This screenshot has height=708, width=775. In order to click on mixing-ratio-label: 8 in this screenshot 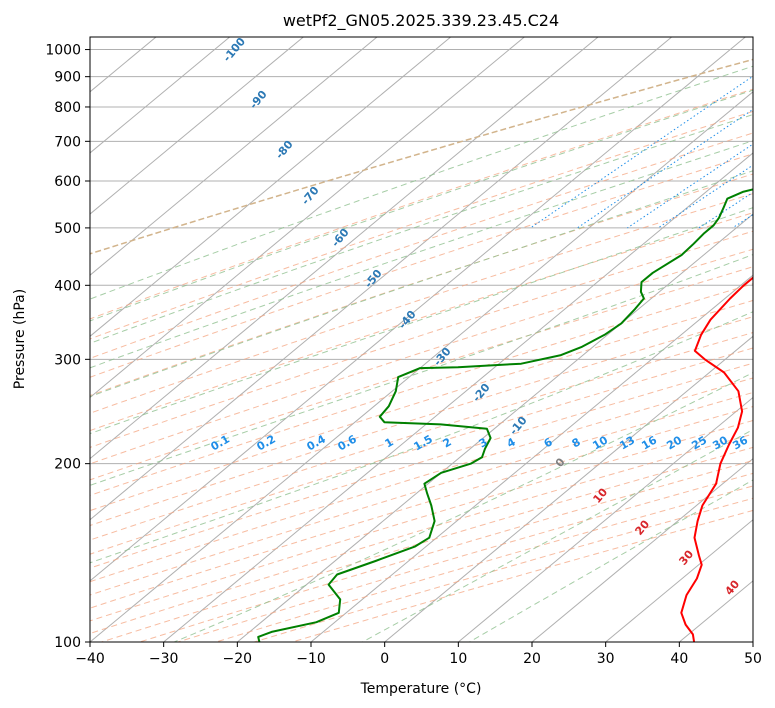, I will do `click(576, 442)`.